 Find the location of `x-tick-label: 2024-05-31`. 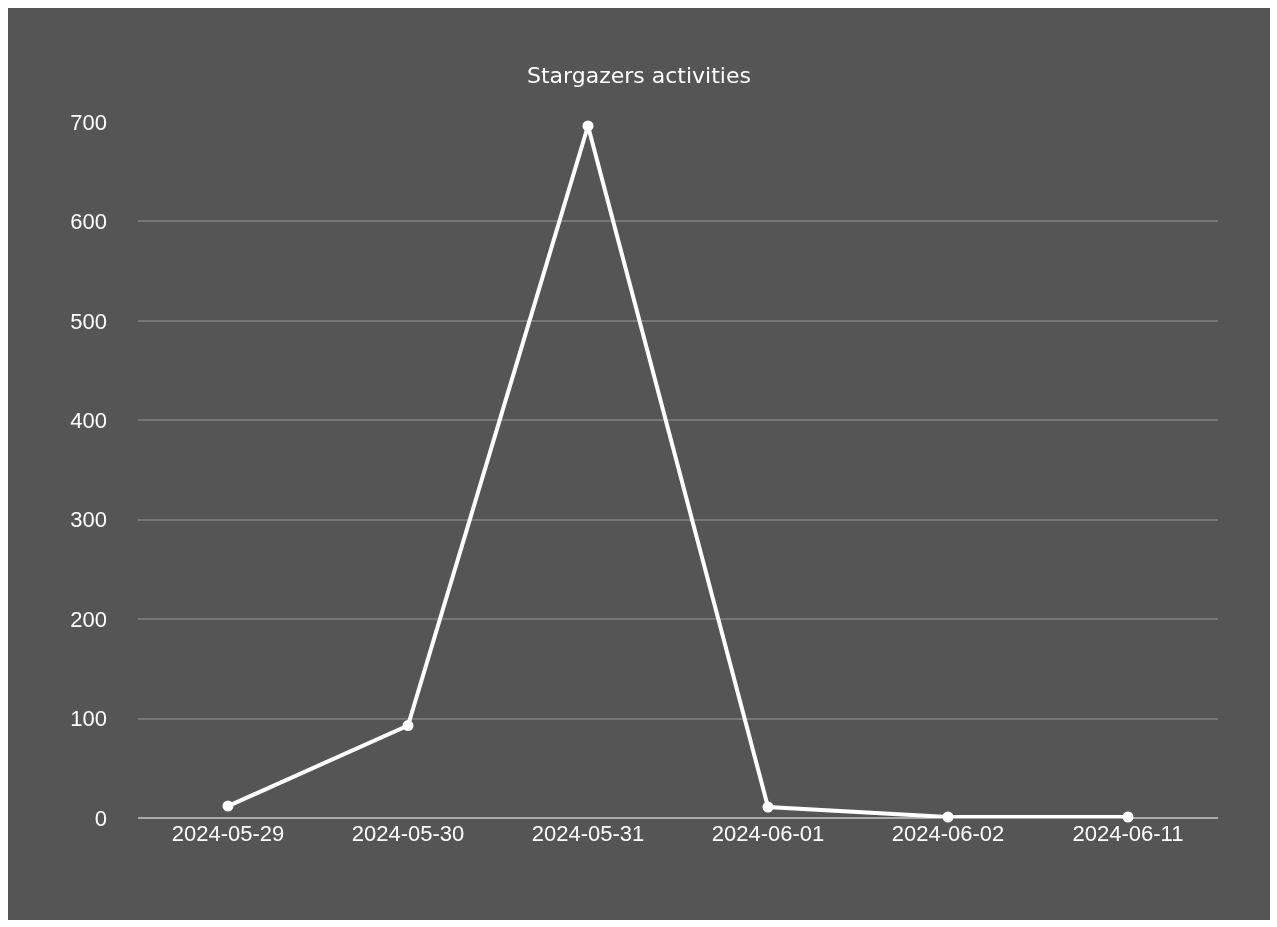

x-tick-label: 2024-05-31 is located at coordinates (588, 833).